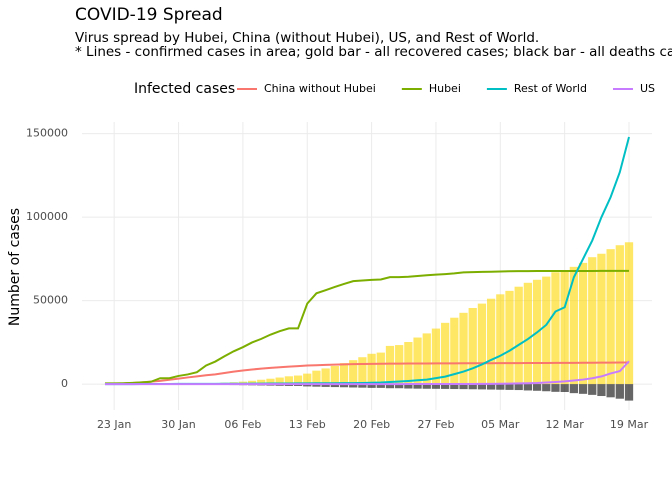 The image size is (672, 484). Describe the element at coordinates (500, 424) in the screenshot. I see `x-tick-label: 05 Mar` at that location.